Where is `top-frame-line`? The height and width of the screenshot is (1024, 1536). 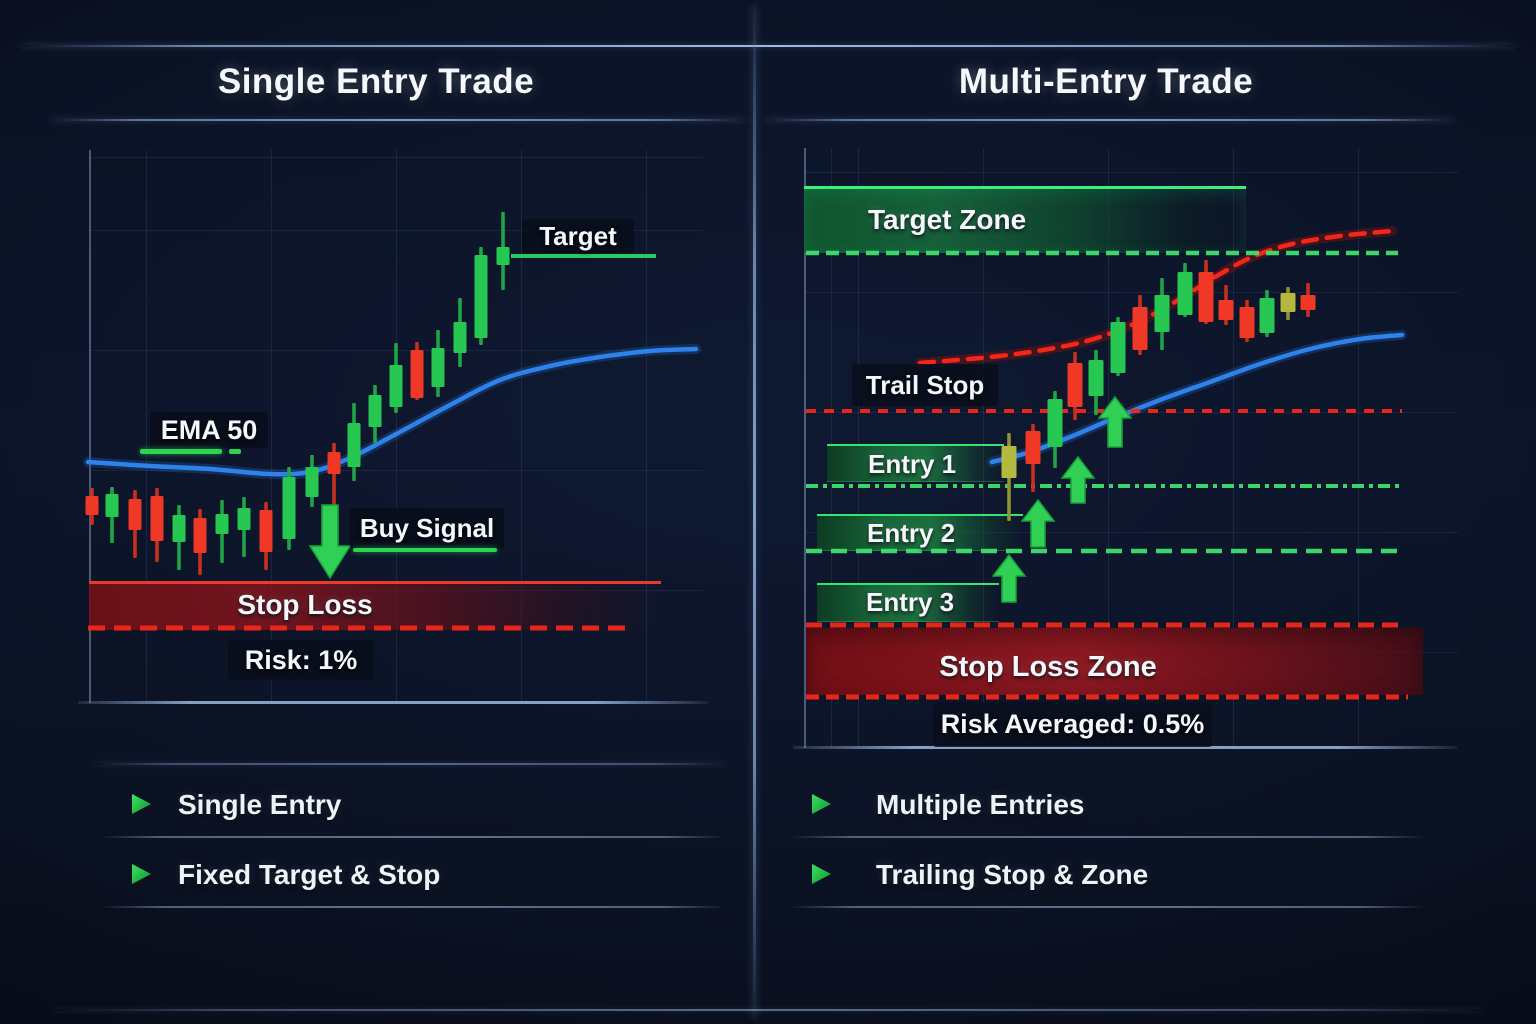
top-frame-line is located at coordinates (768, 46).